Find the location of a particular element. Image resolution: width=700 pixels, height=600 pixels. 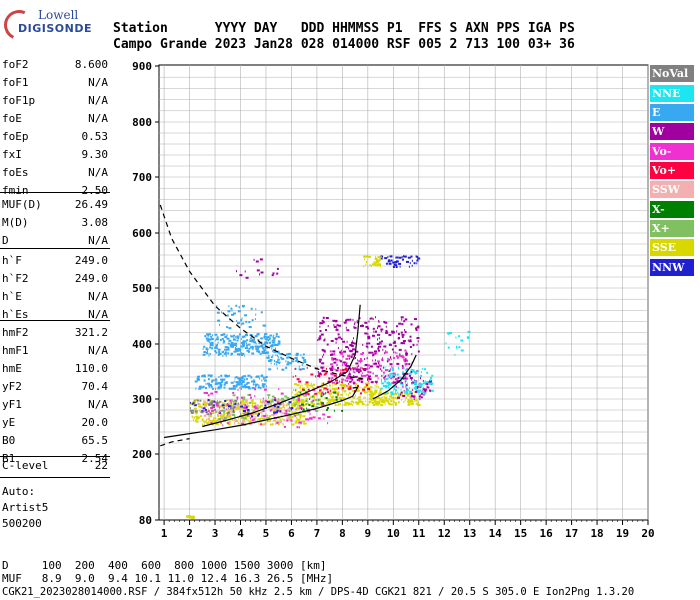

param-row: h`F 249.0 is located at coordinates (55, 260).